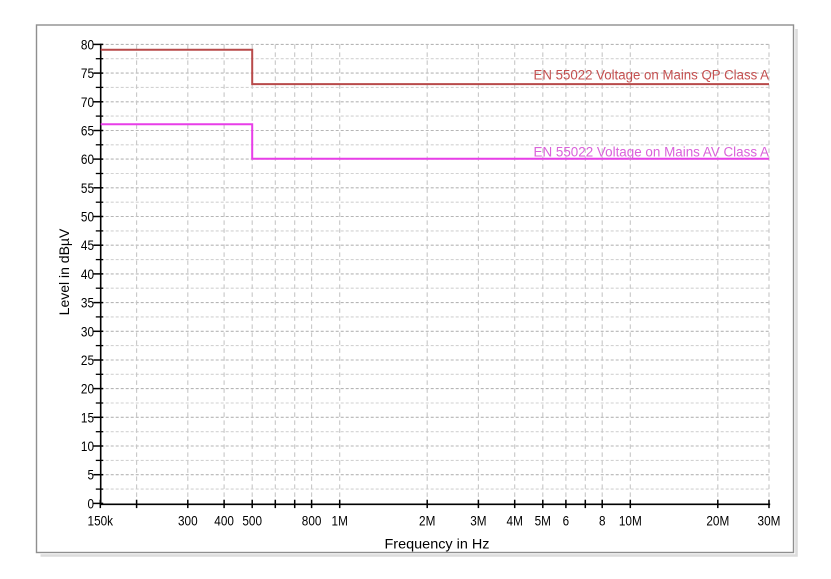 The width and height of the screenshot is (831, 579). I want to click on svg-text:EN 55022 Voltage on Mains AV C: EN 55022 Voltage on Mains AV Class A, so click(652, 151).